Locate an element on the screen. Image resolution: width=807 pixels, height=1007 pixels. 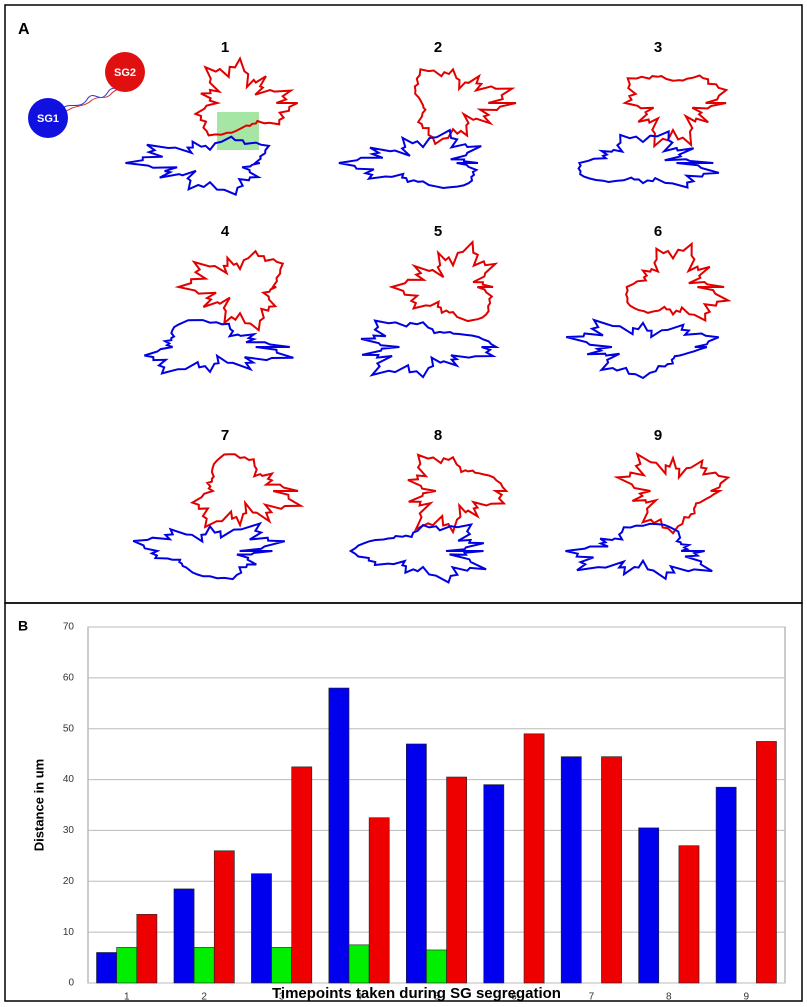
sg1-node is located at coordinates (48, 118).